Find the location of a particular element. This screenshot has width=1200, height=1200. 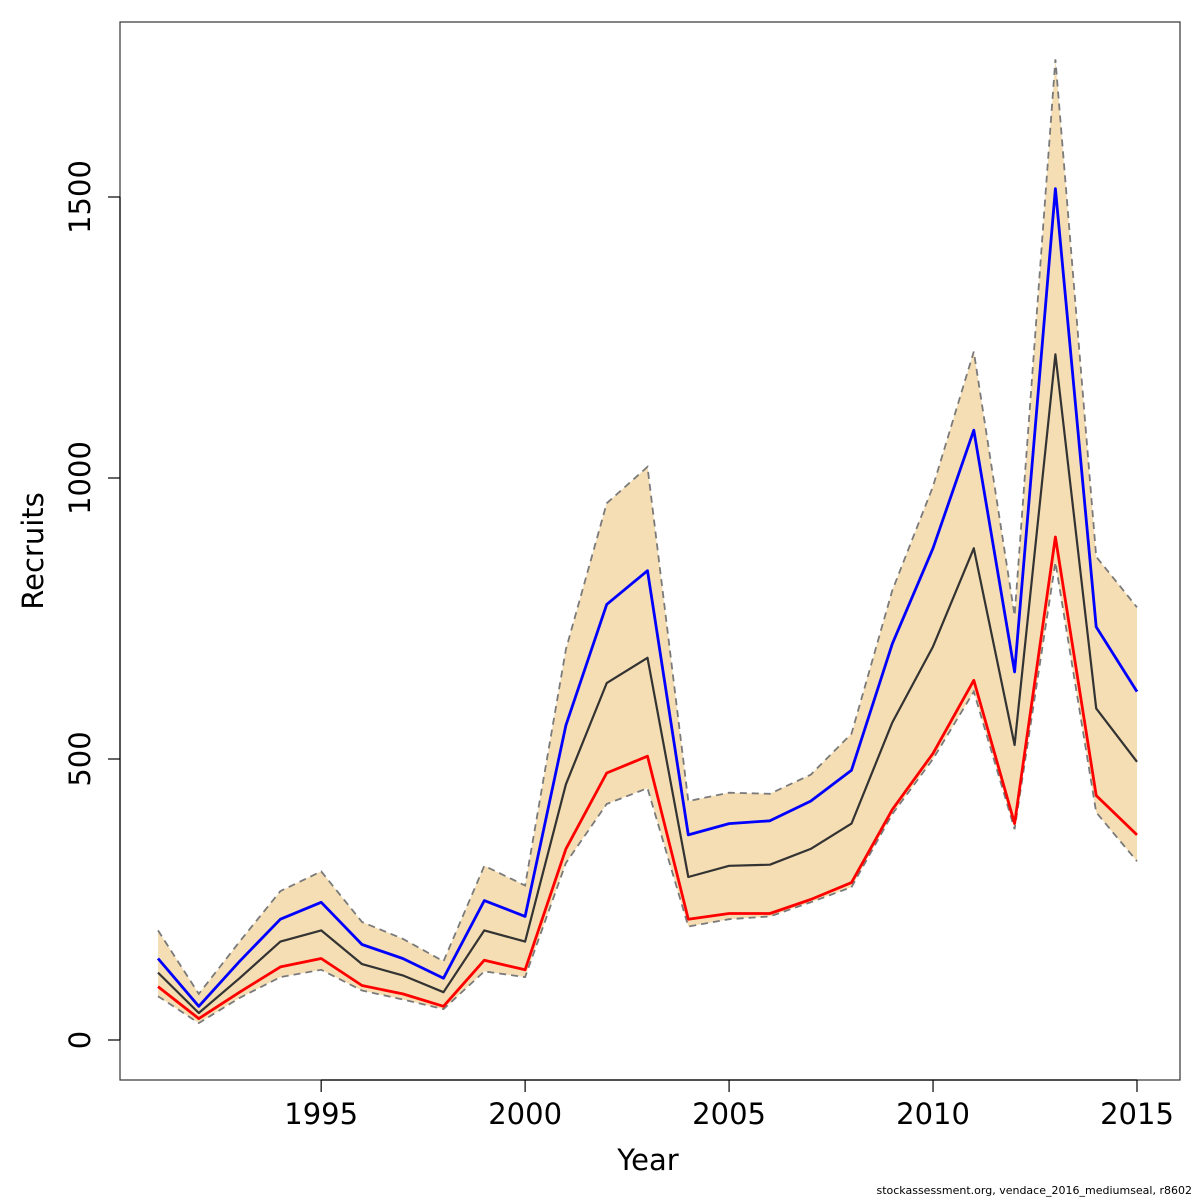

y-tick-label: 500 is located at coordinates (80, 758).